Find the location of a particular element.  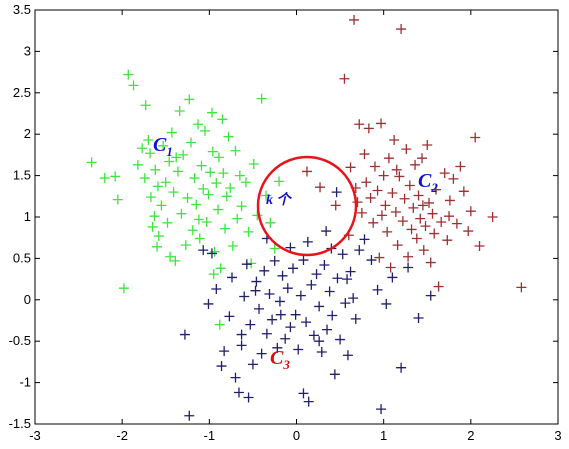

c3-subscript: 3 is located at coordinates (286, 364).